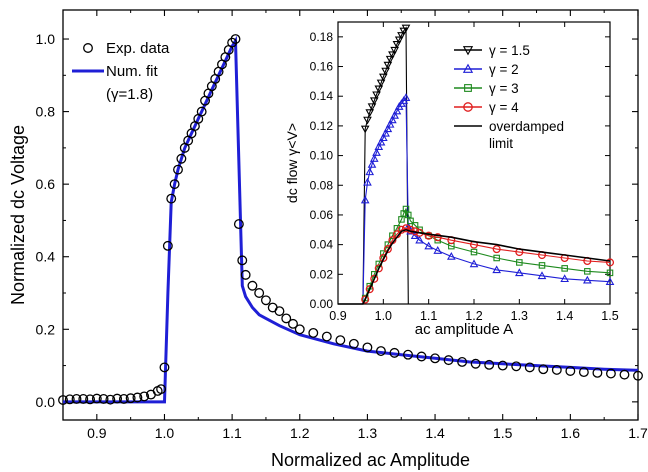 The image size is (648, 472). Describe the element at coordinates (322, 274) in the screenshot. I see `inset-y-tick-label: 0.02` at that location.